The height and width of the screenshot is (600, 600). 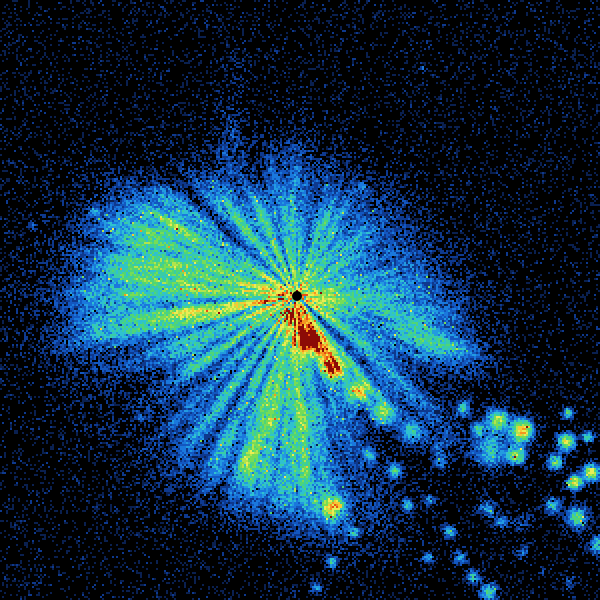 I want to click on radar-site-marker, so click(x=297, y=296).